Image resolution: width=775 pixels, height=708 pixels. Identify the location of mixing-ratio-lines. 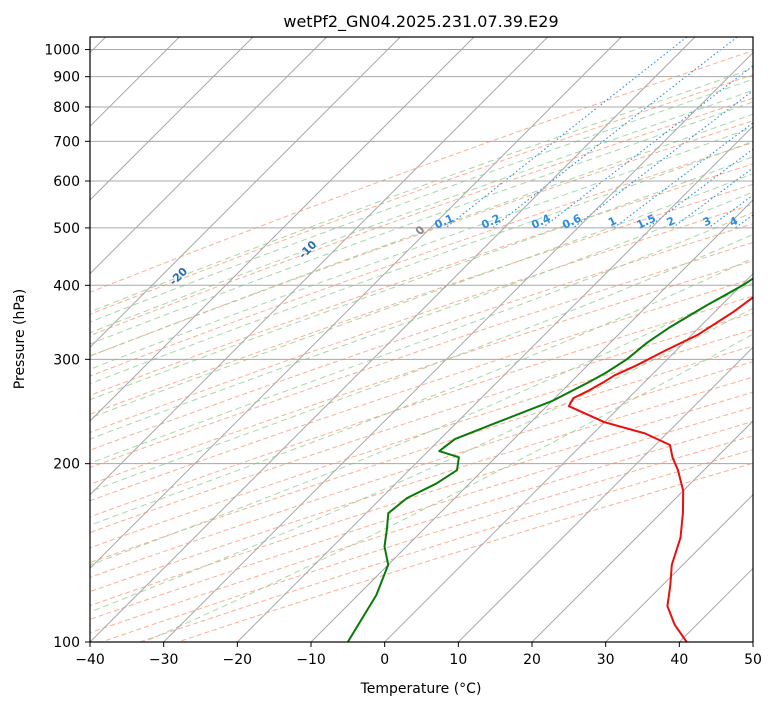
(599, 133).